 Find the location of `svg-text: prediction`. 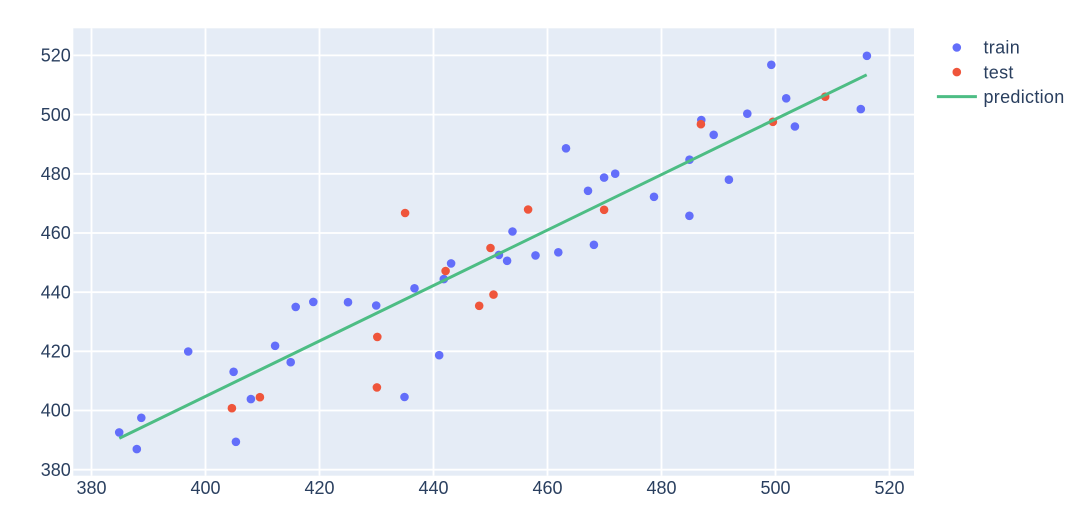

svg-text: prediction is located at coordinates (1024, 97).